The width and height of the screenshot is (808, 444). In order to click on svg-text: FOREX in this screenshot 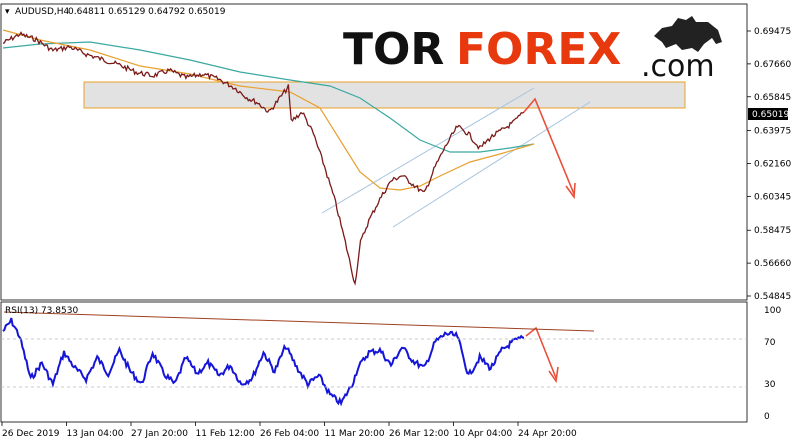, I will do `click(538, 49)`.